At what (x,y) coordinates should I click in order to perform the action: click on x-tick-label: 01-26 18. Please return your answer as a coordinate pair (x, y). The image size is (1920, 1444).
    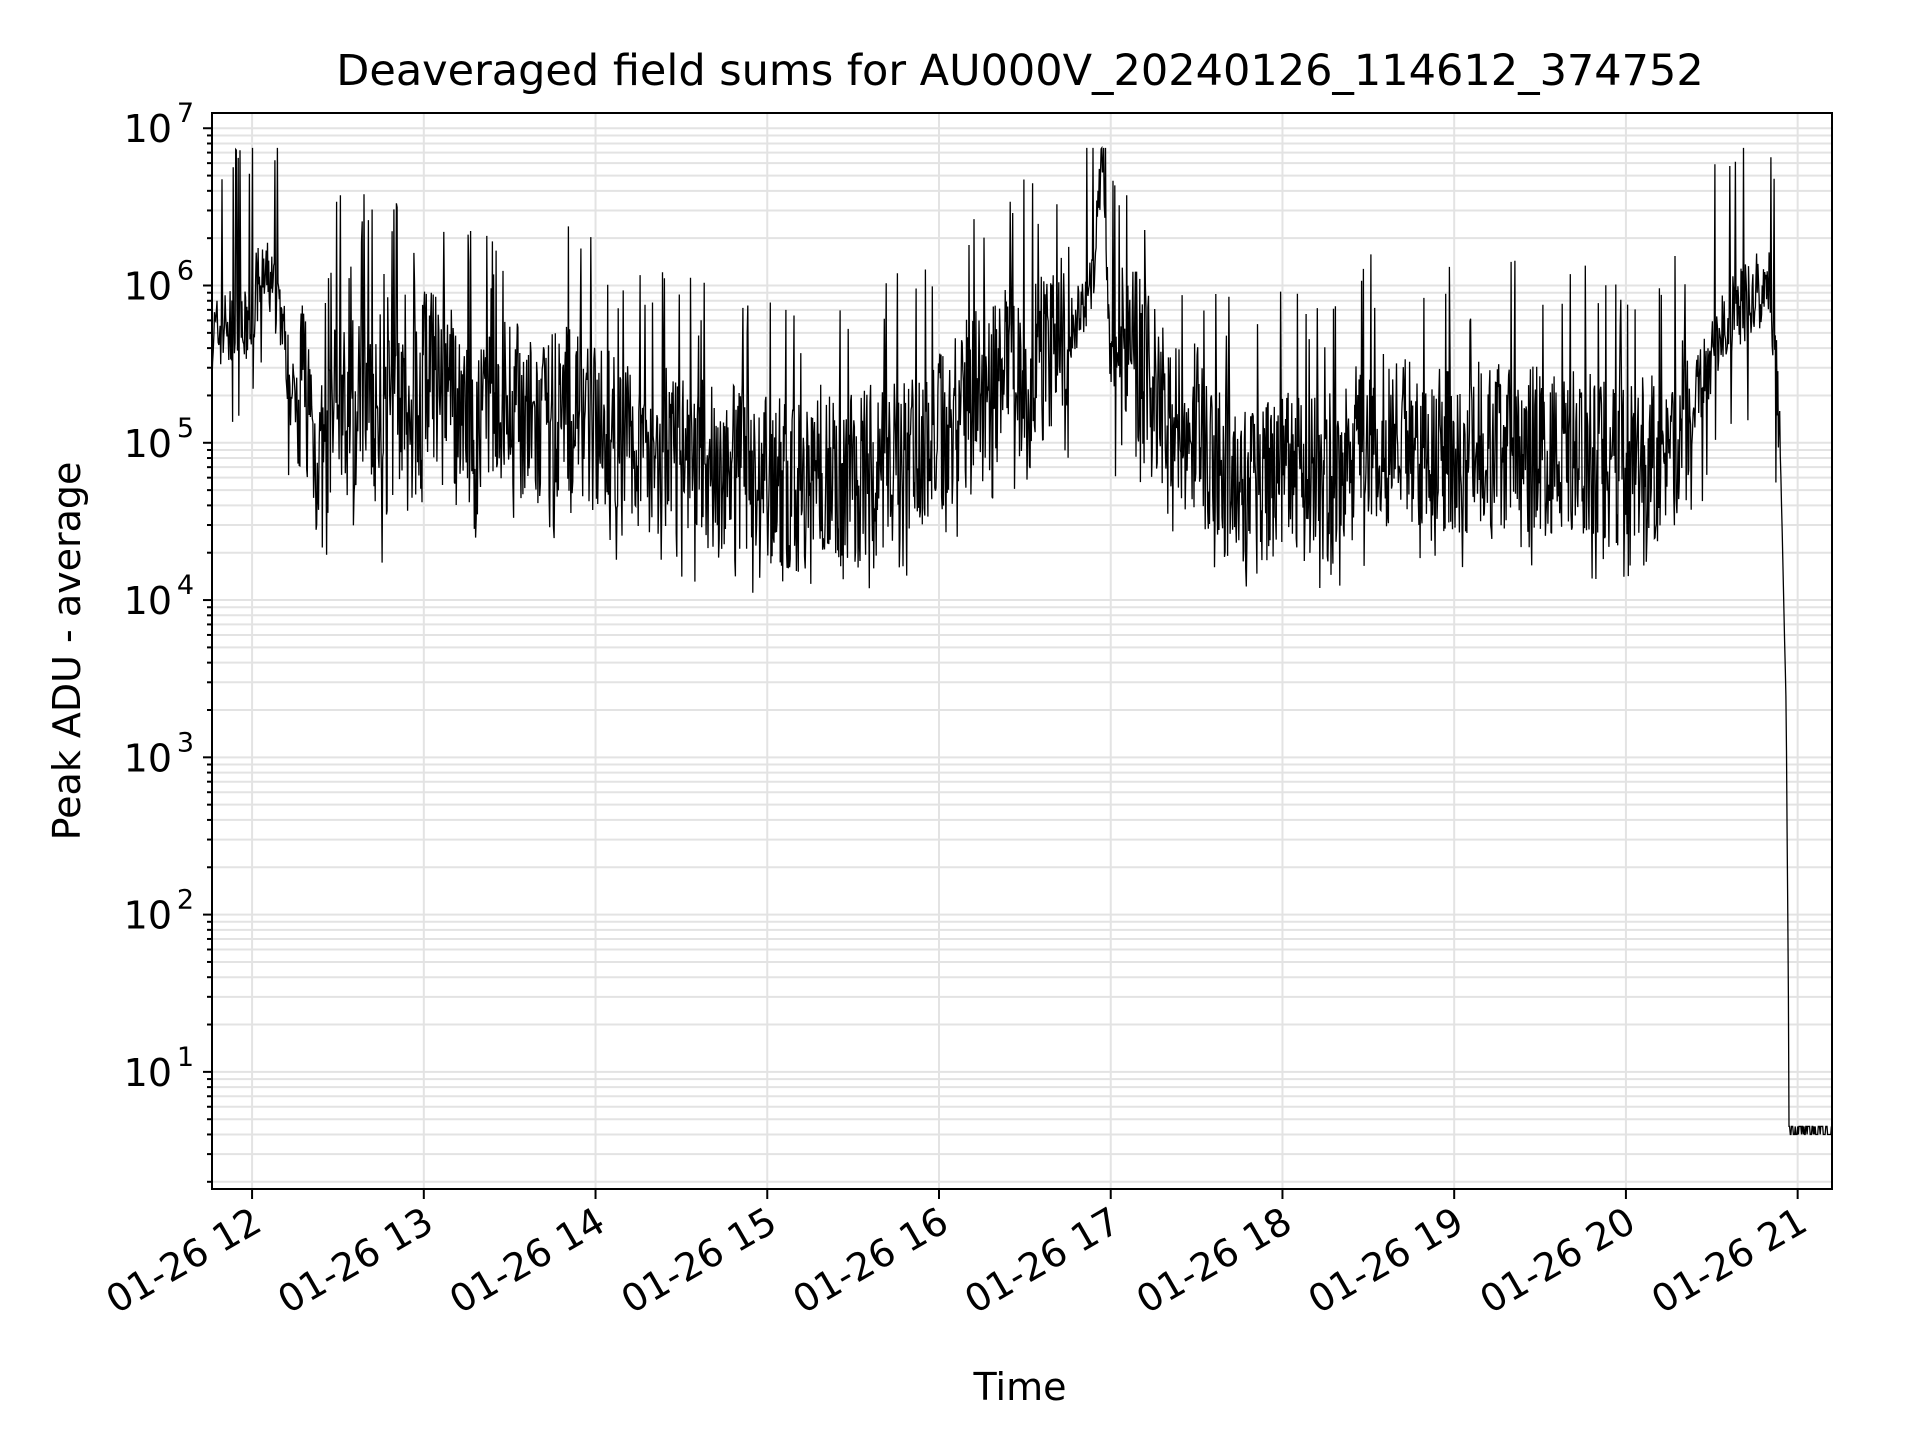
    Looking at the image, I should click on (1214, 1261).